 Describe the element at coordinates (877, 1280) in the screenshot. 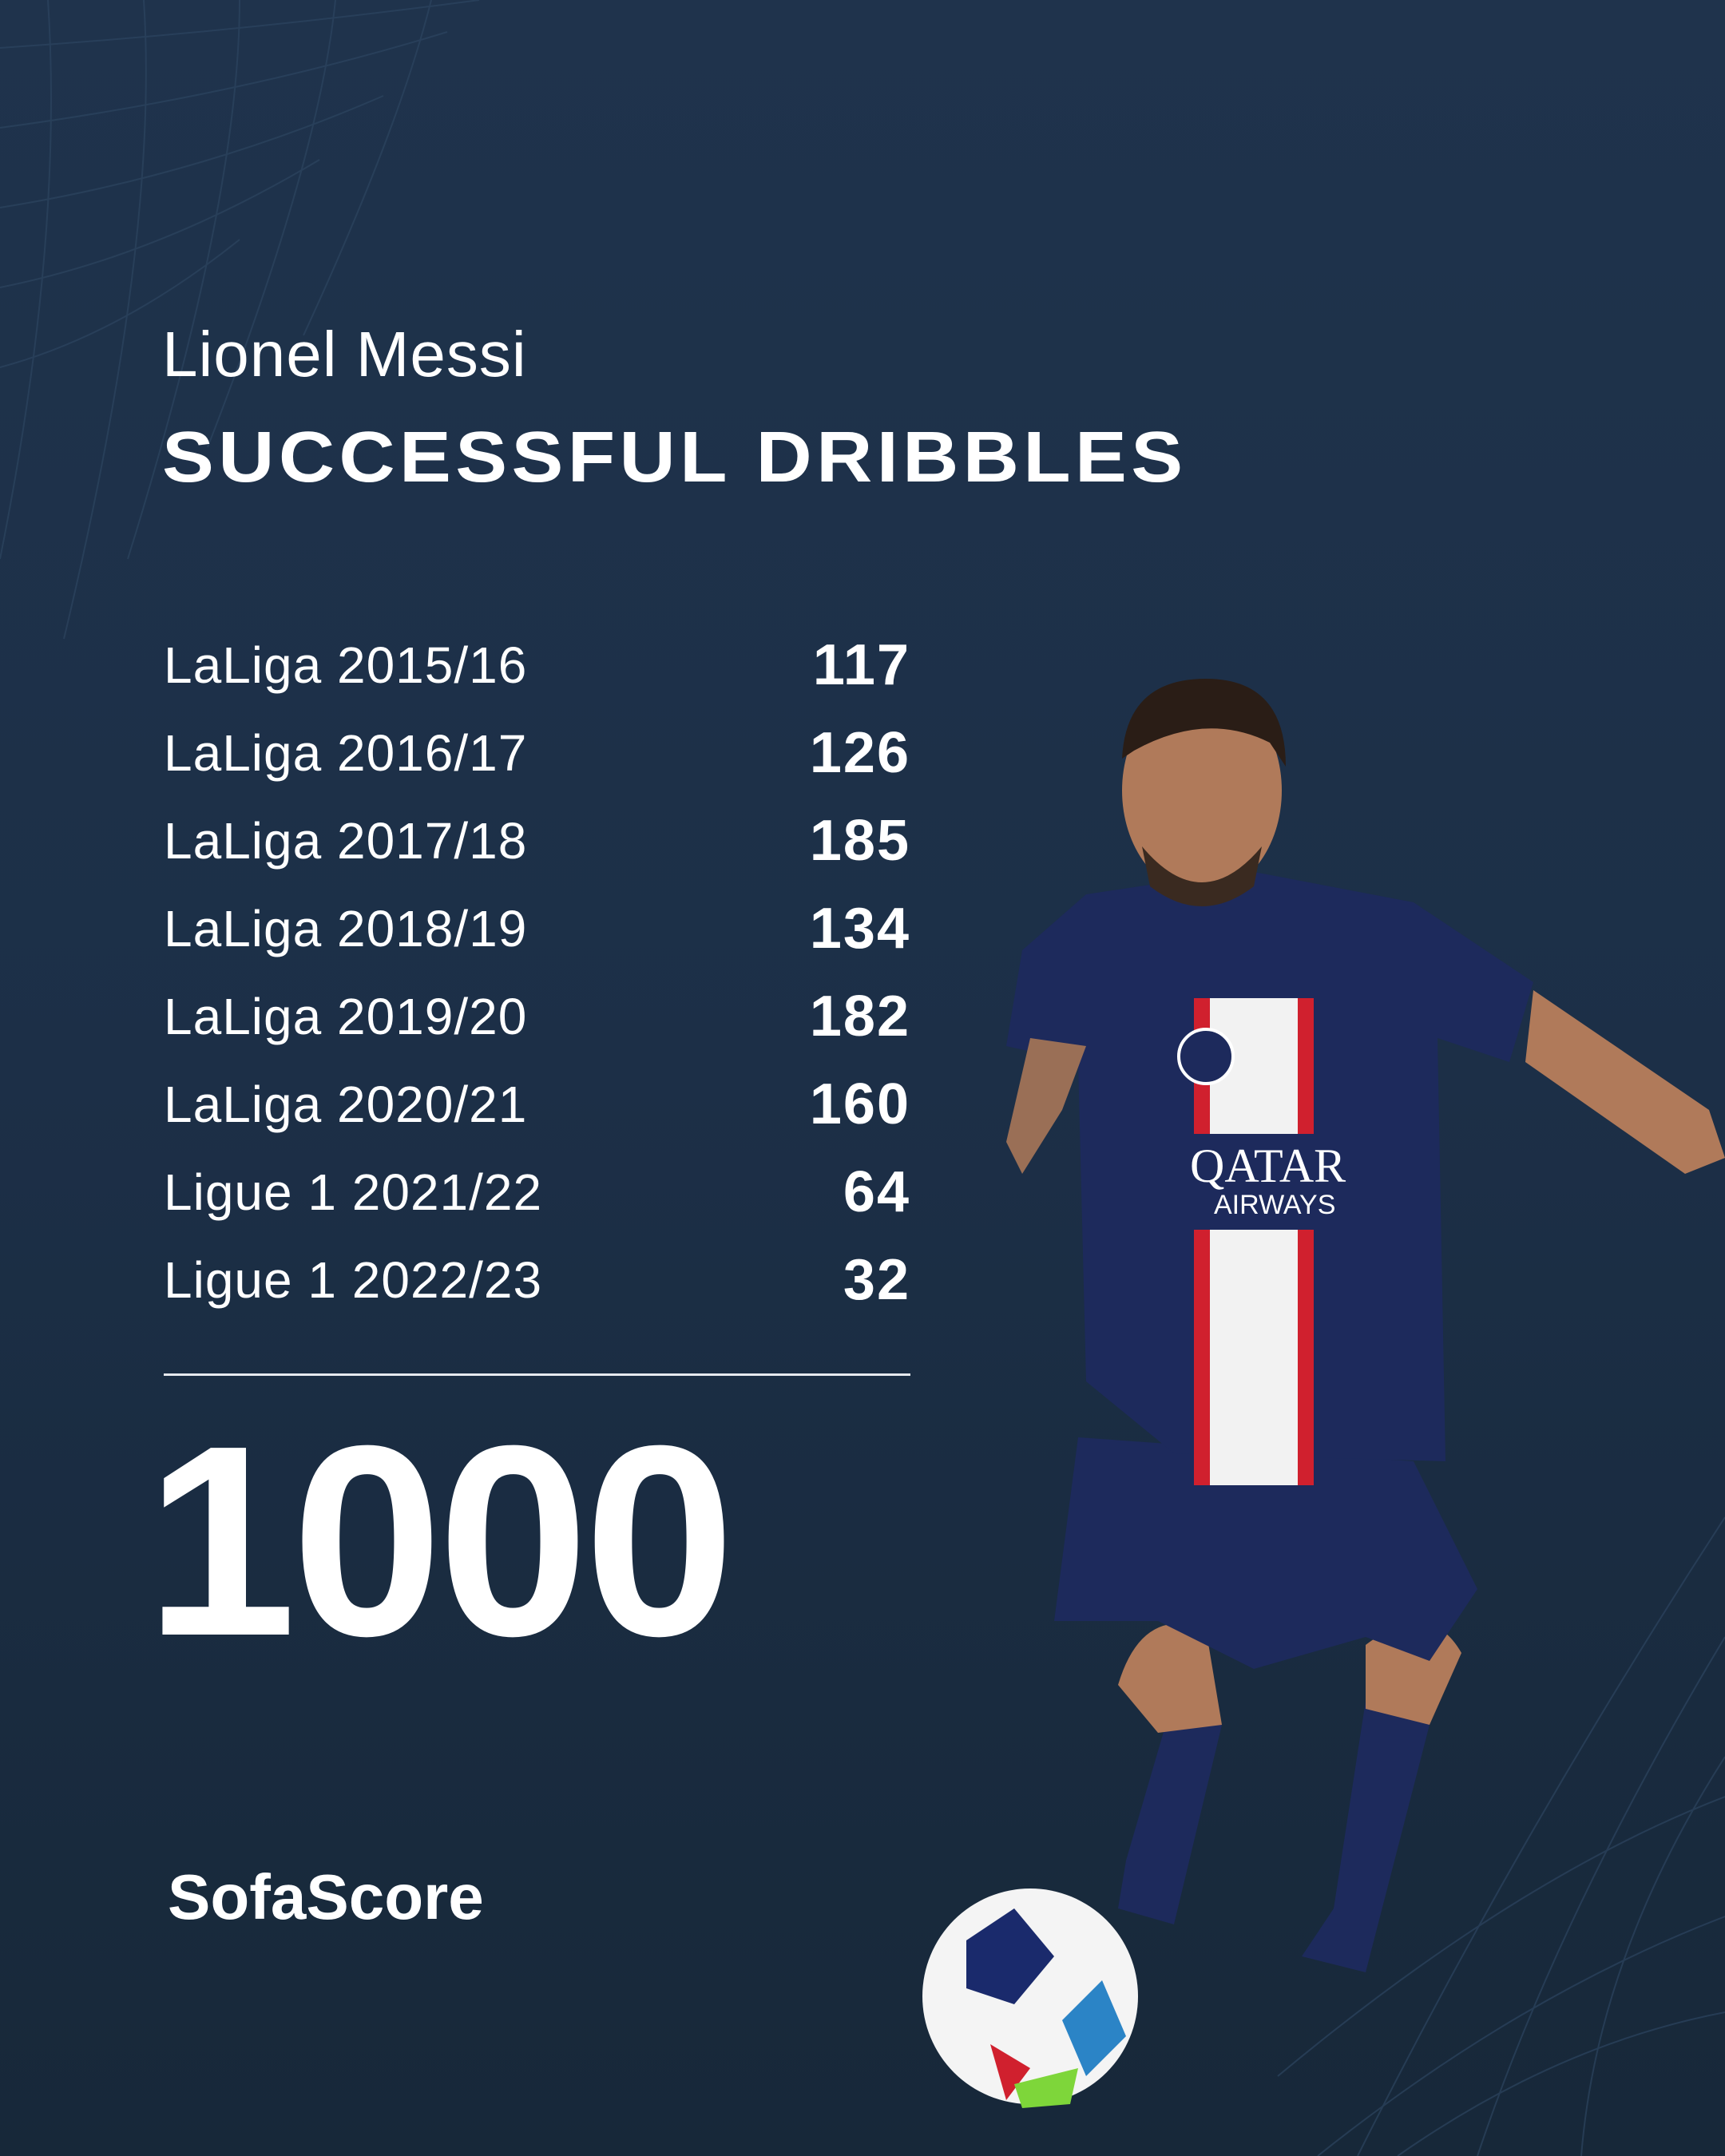

I see `season-value: 32` at that location.